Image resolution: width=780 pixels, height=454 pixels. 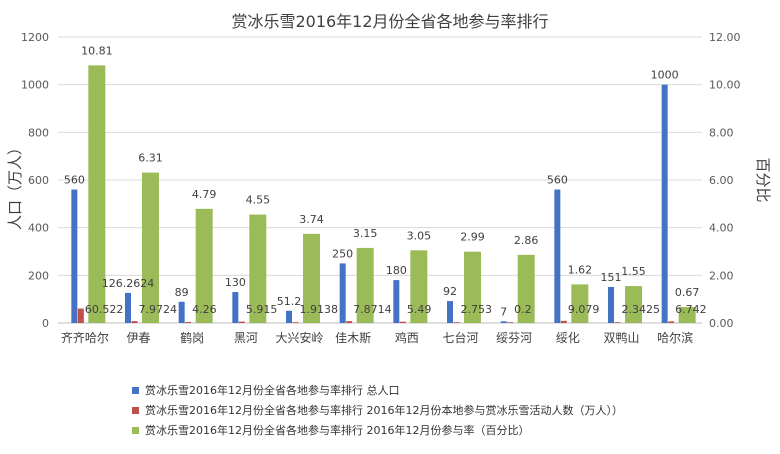 What do you see at coordinates (128, 283) in the screenshot?
I see `bar-data-label: 126.2624` at bounding box center [128, 283].